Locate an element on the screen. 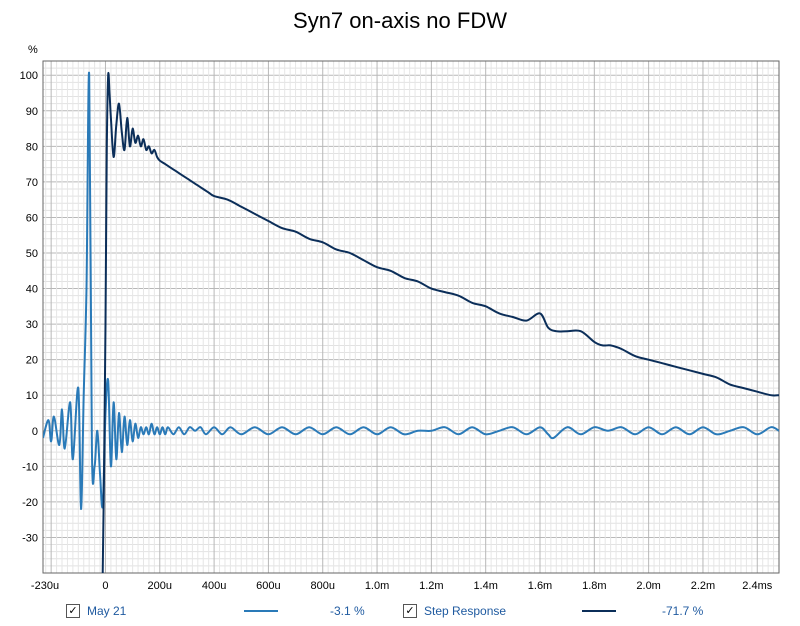 Image resolution: width=800 pixels, height=626 pixels. x-tick-label: 1.6m is located at coordinates (540, 586).